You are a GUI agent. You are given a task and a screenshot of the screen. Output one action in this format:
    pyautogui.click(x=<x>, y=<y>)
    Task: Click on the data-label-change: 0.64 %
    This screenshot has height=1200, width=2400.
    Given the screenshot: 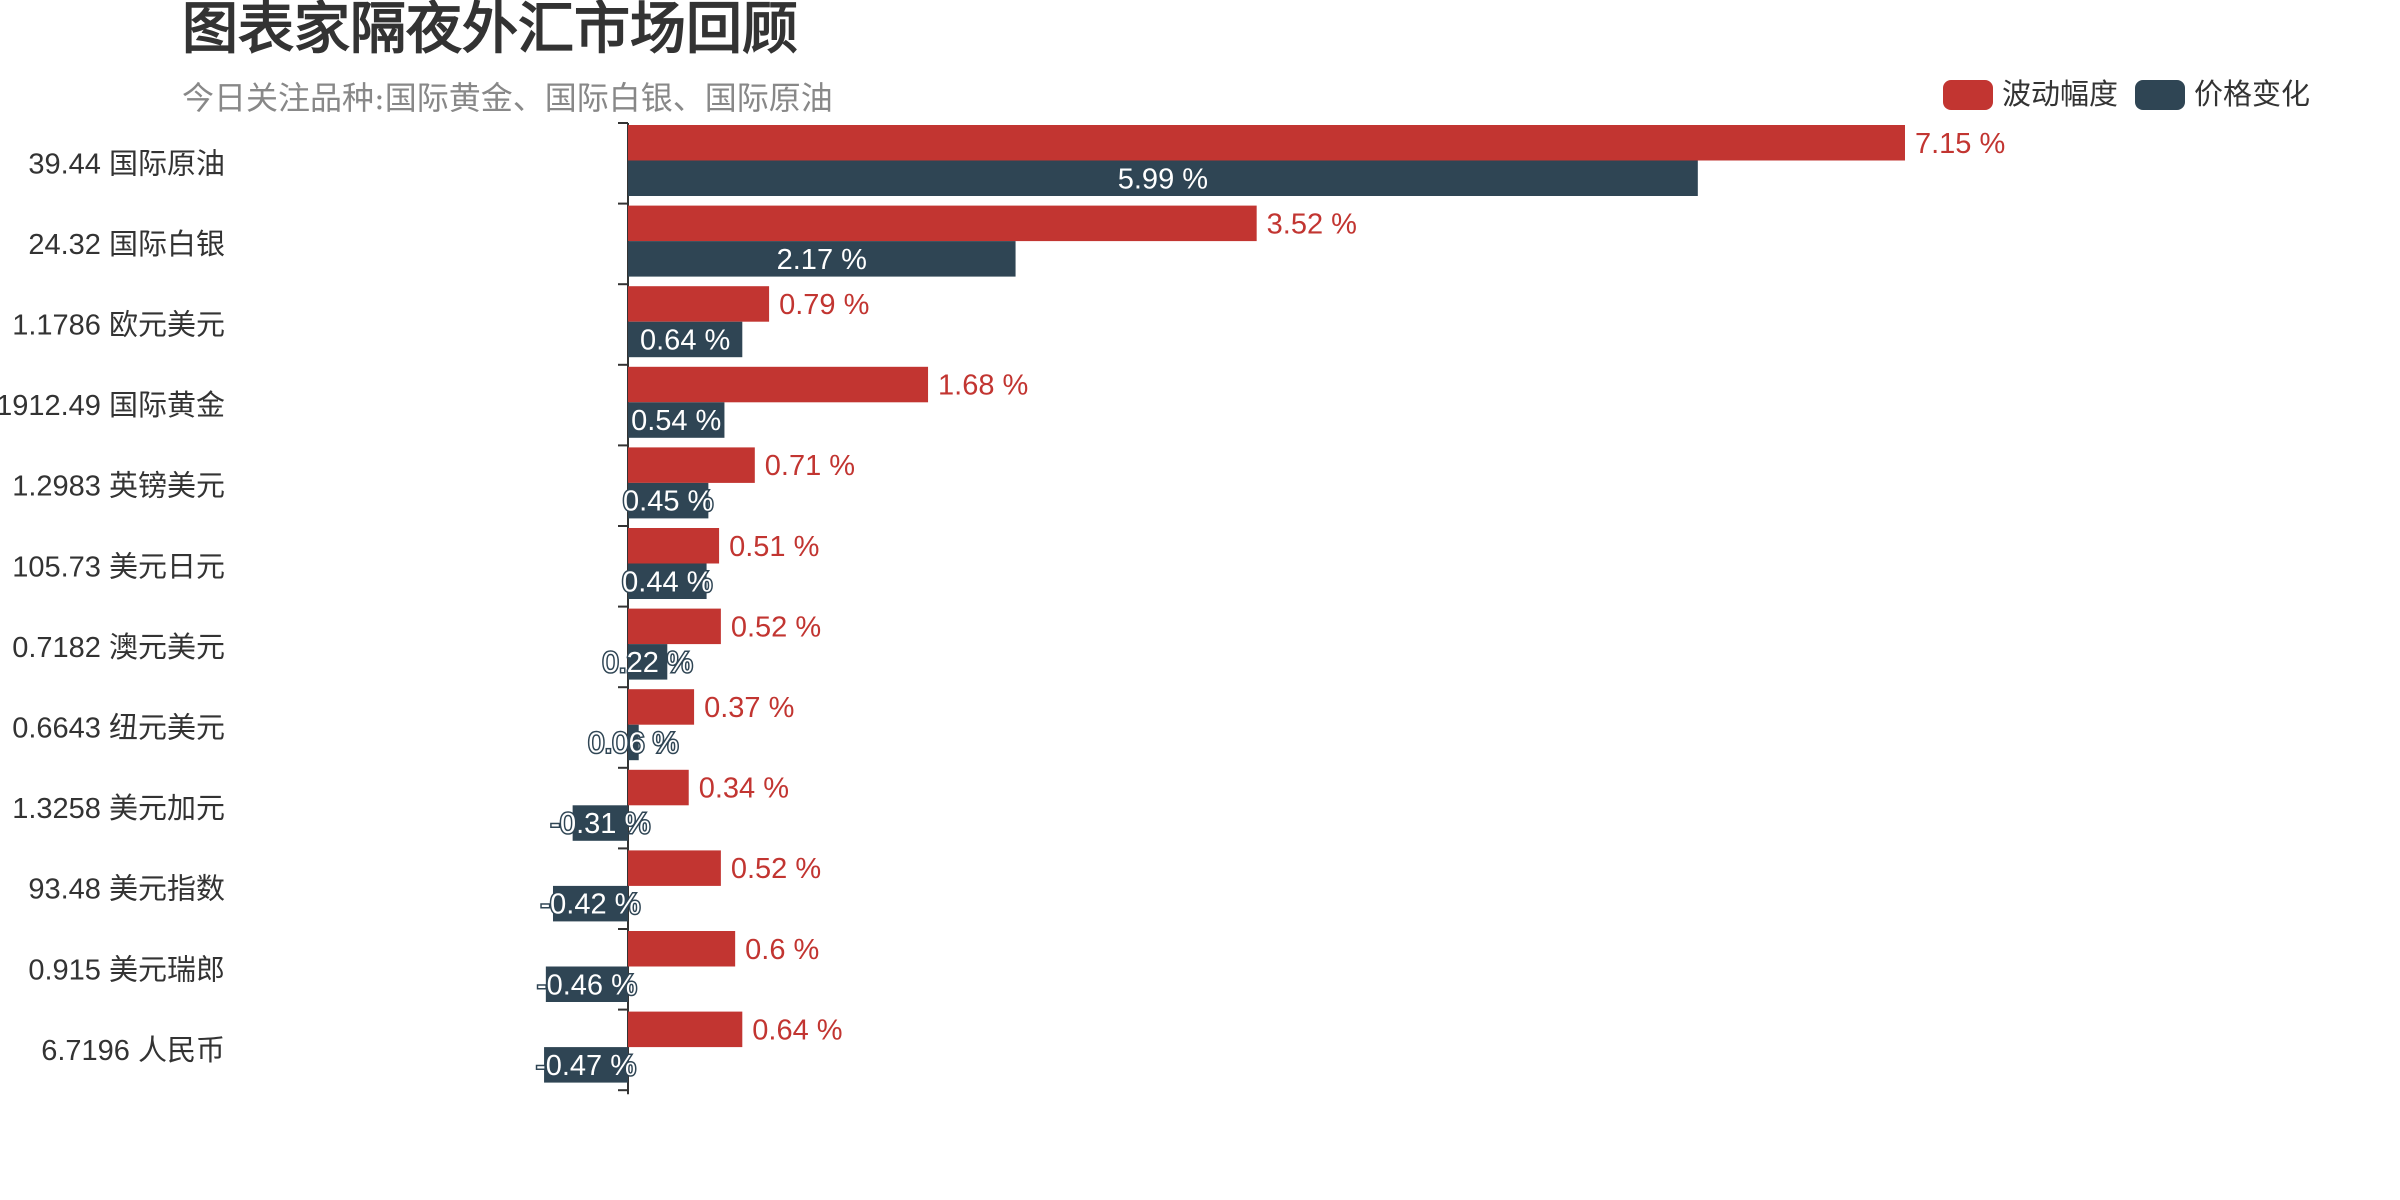 What is the action you would take?
    pyautogui.click(x=685, y=340)
    